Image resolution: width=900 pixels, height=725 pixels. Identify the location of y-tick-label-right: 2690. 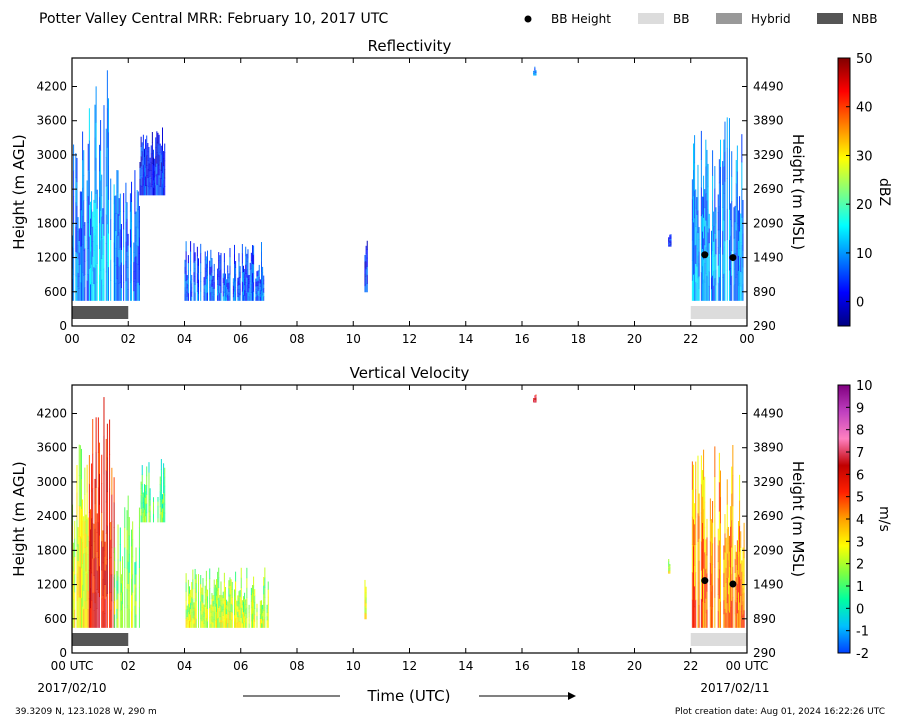
(768, 516).